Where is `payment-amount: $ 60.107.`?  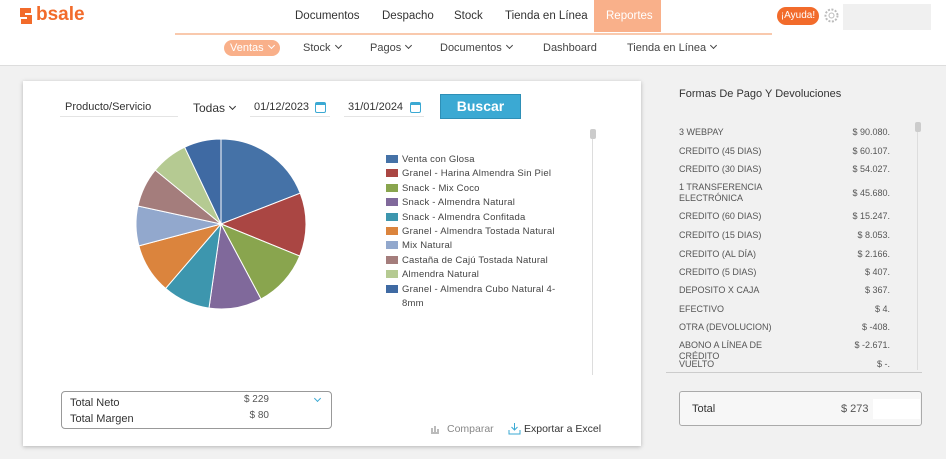
payment-amount: $ 60.107. is located at coordinates (871, 151).